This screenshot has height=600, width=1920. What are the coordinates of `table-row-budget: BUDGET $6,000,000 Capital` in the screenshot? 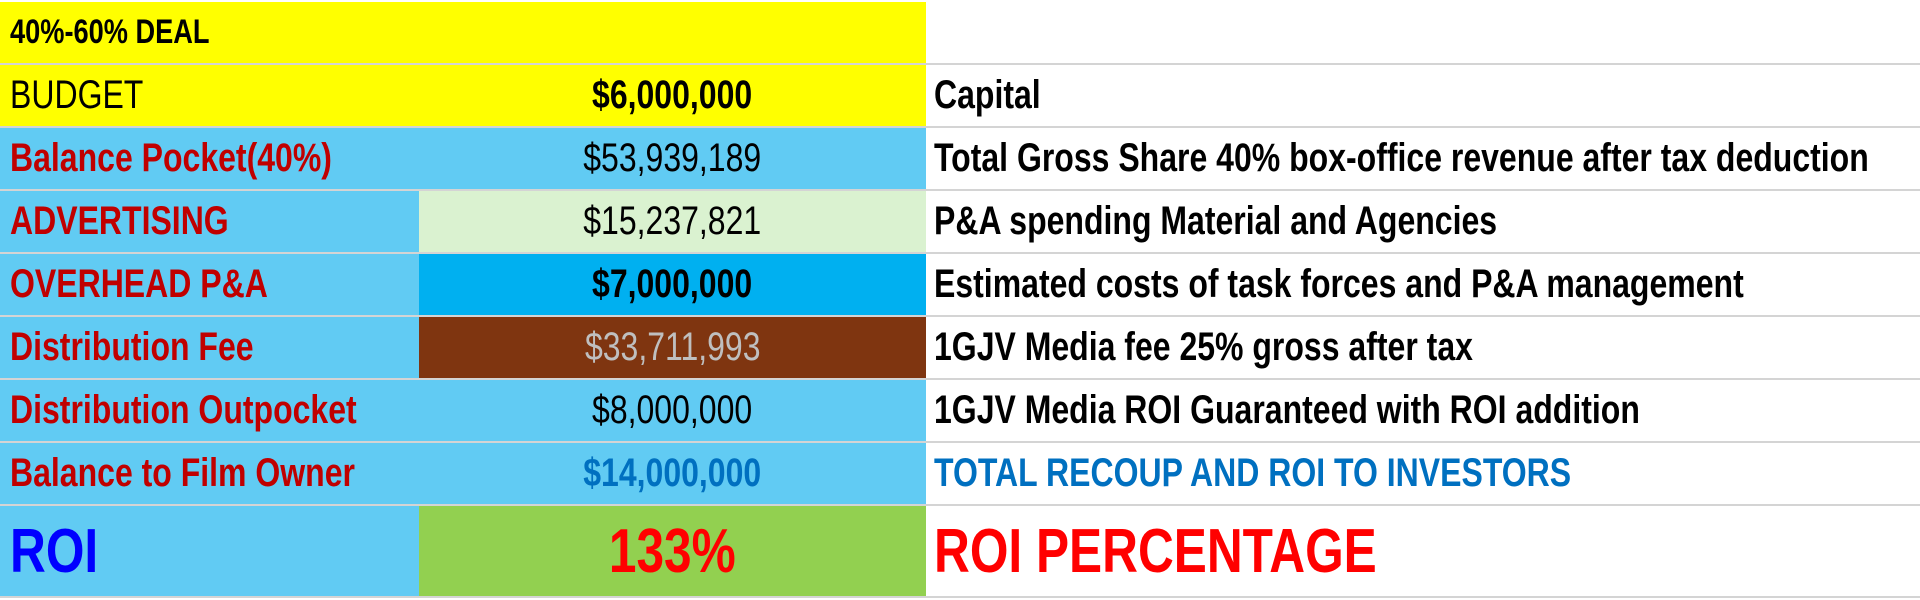 It's located at (960, 96).